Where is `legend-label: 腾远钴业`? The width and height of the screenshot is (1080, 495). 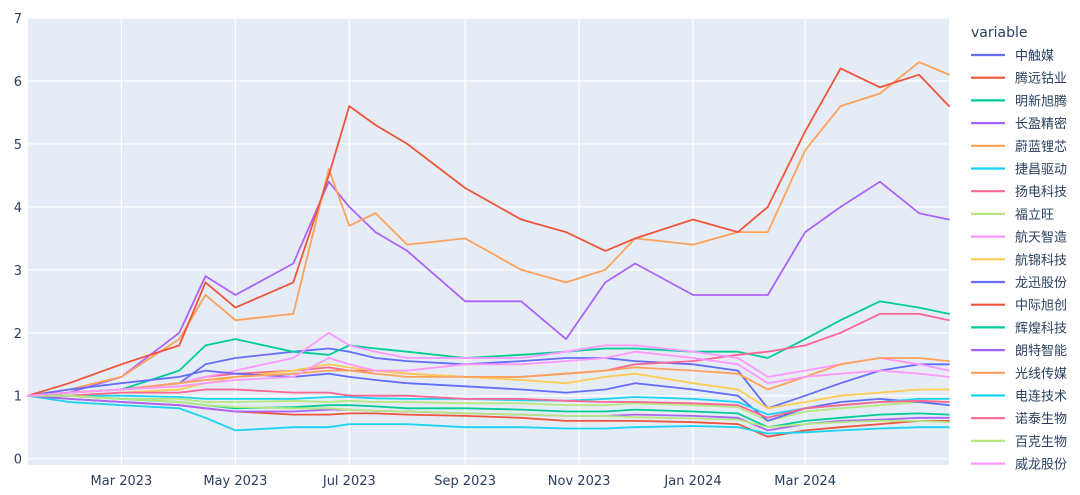
legend-label: 腾远钴业 is located at coordinates (1041, 79).